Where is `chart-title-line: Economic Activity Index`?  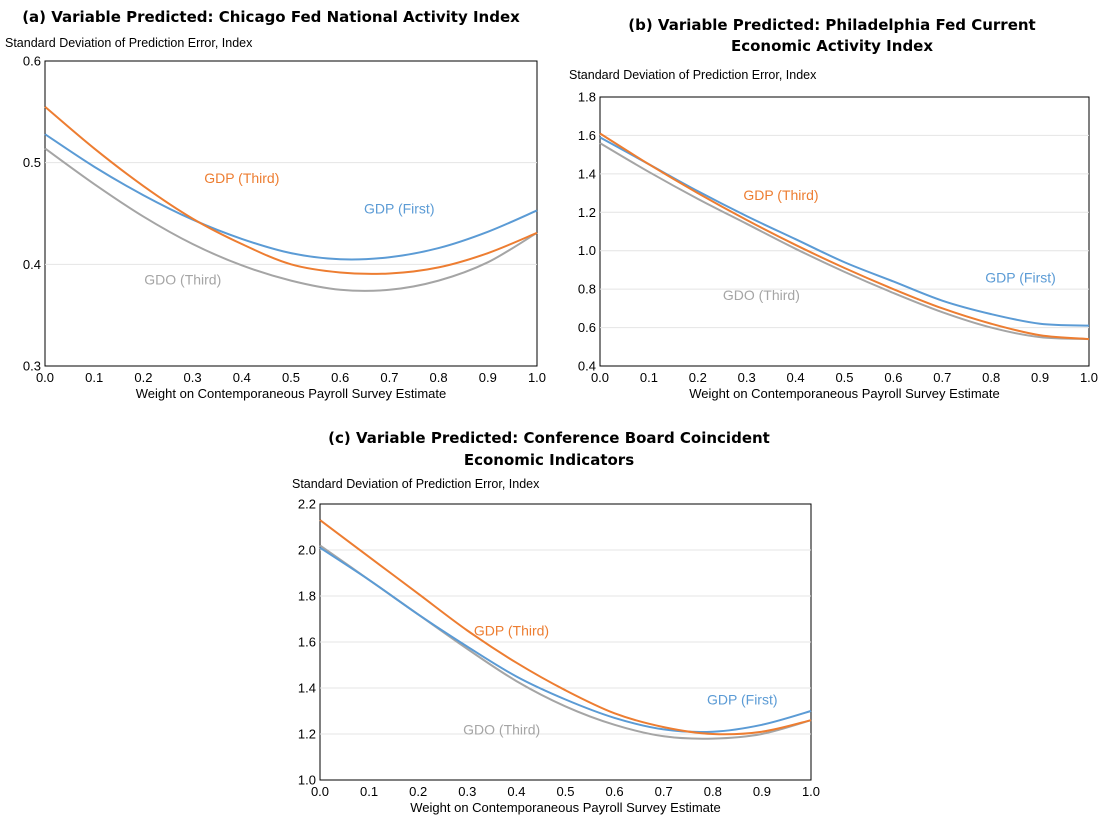
chart-title-line: Economic Activity Index is located at coordinates (832, 46).